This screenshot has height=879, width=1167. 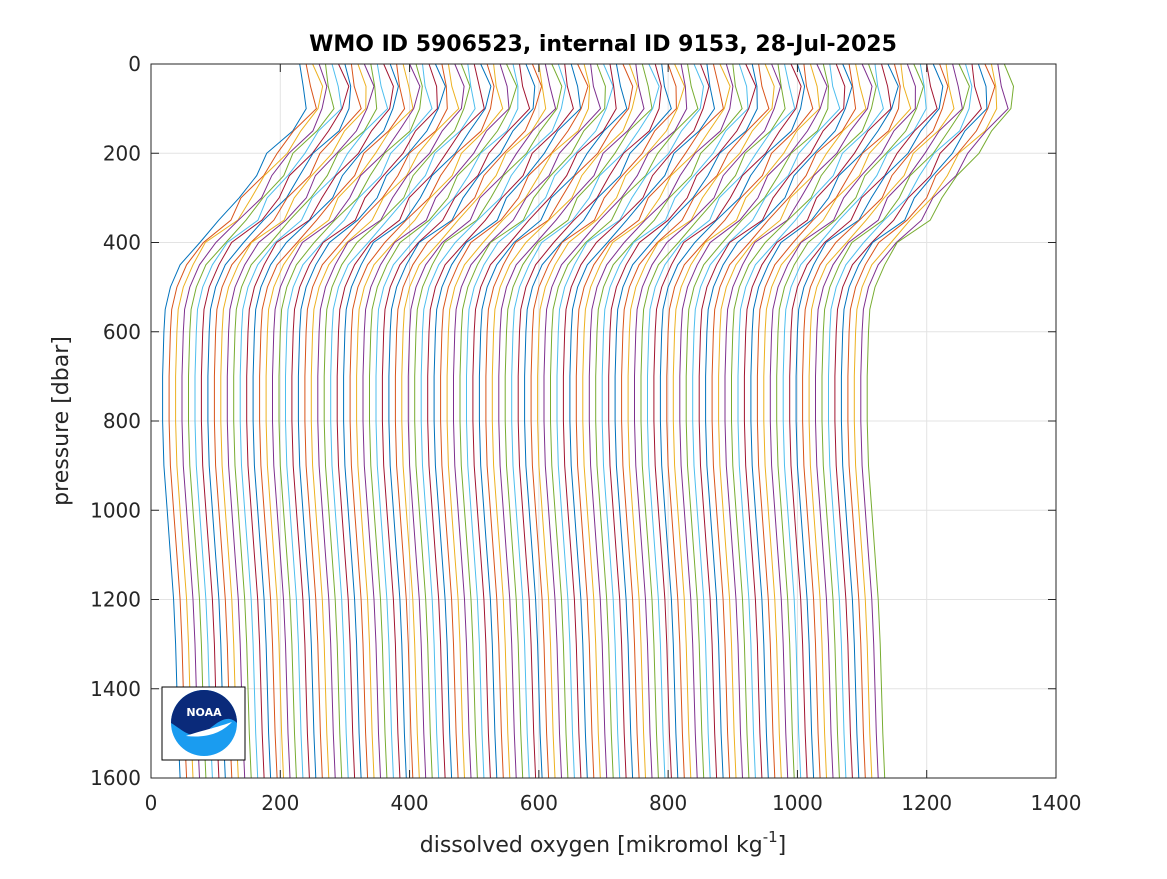 I want to click on y-tick-label: 1000, so click(x=115, y=510).